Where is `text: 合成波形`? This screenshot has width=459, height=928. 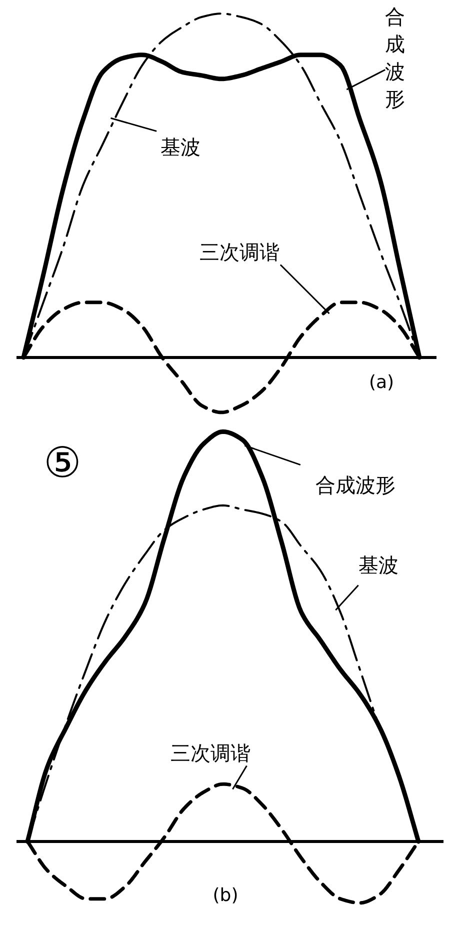 text: 合成波形 is located at coordinates (355, 484).